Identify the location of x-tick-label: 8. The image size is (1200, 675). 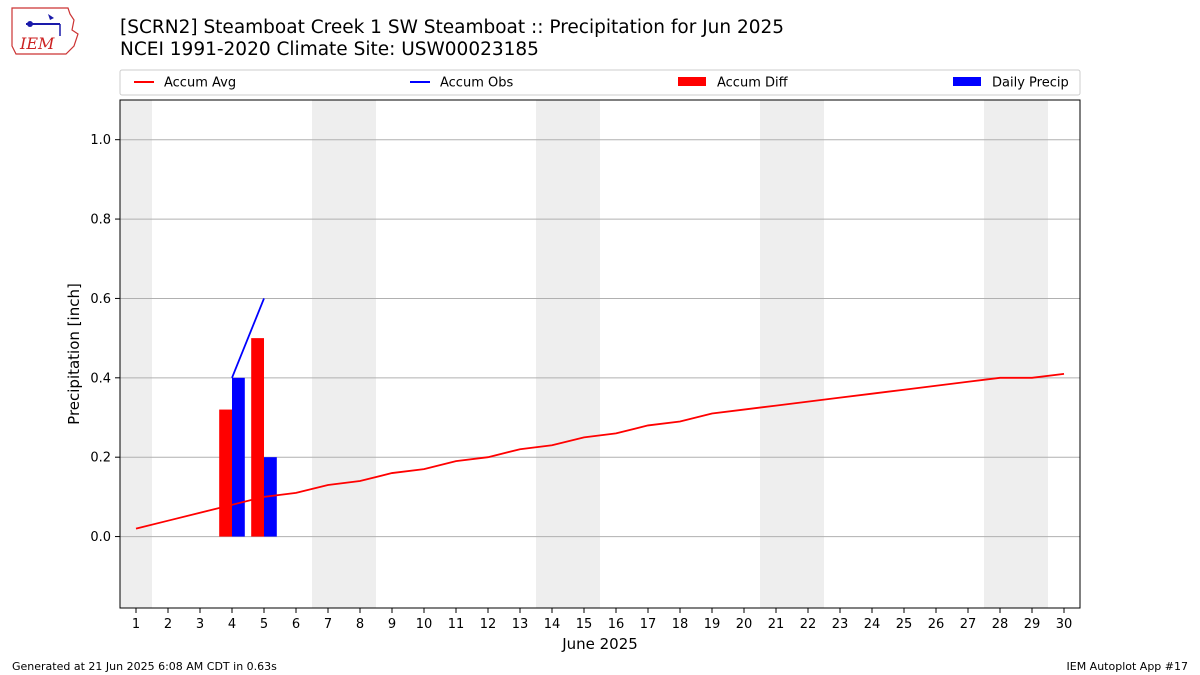
(360, 624).